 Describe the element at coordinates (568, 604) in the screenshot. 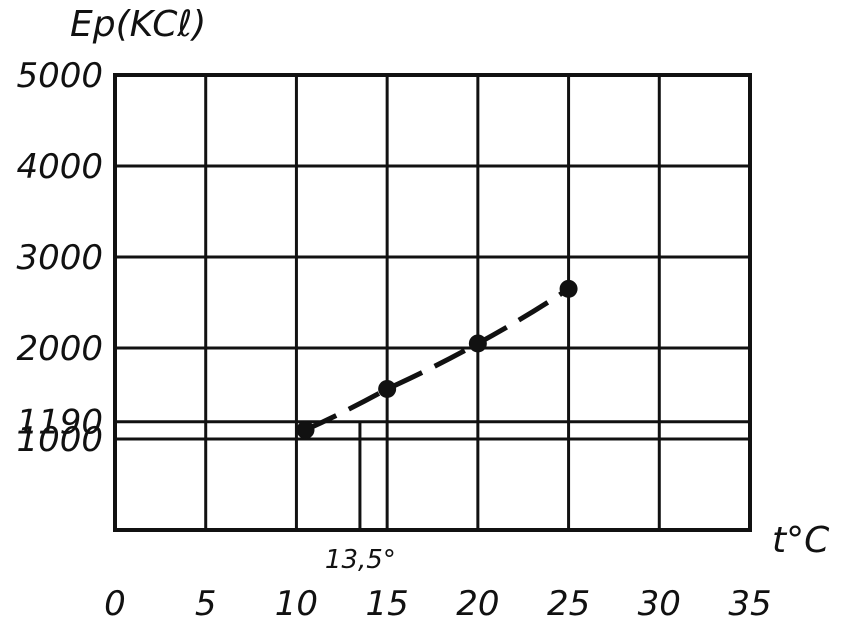

I see `x-tick-label: 25` at that location.